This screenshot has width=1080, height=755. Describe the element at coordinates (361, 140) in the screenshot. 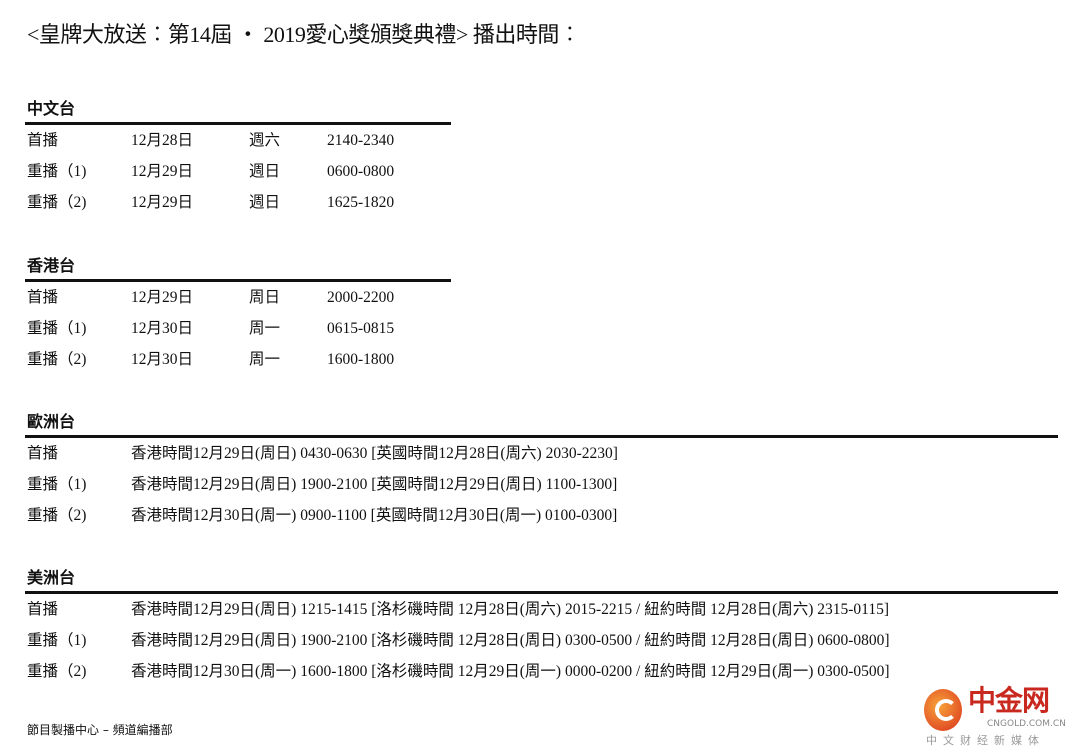

I see `row-time: 2140-2340` at that location.